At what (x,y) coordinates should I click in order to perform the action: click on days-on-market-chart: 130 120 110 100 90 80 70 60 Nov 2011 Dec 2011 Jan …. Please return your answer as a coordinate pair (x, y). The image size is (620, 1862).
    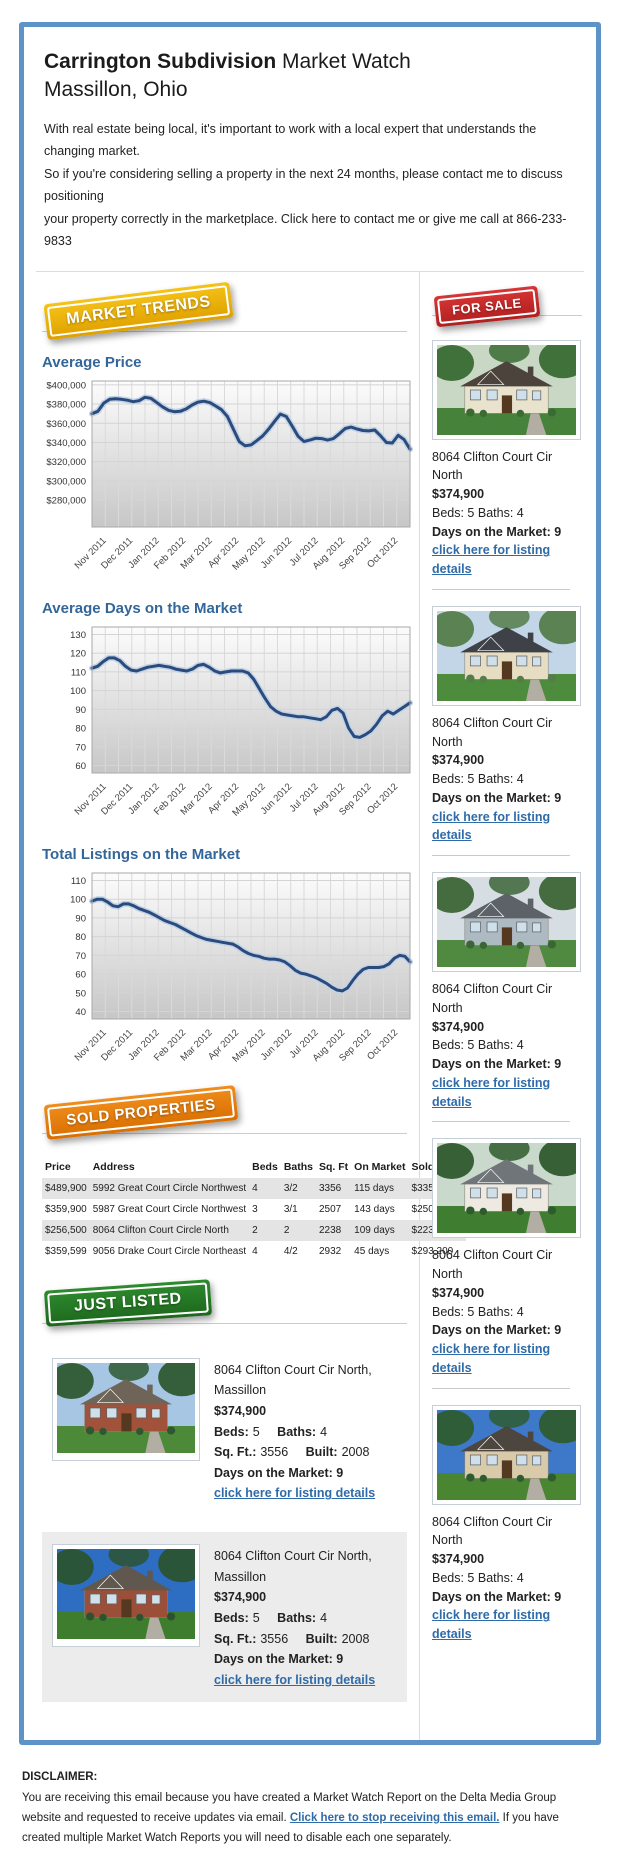
    Looking at the image, I should click on (227, 726).